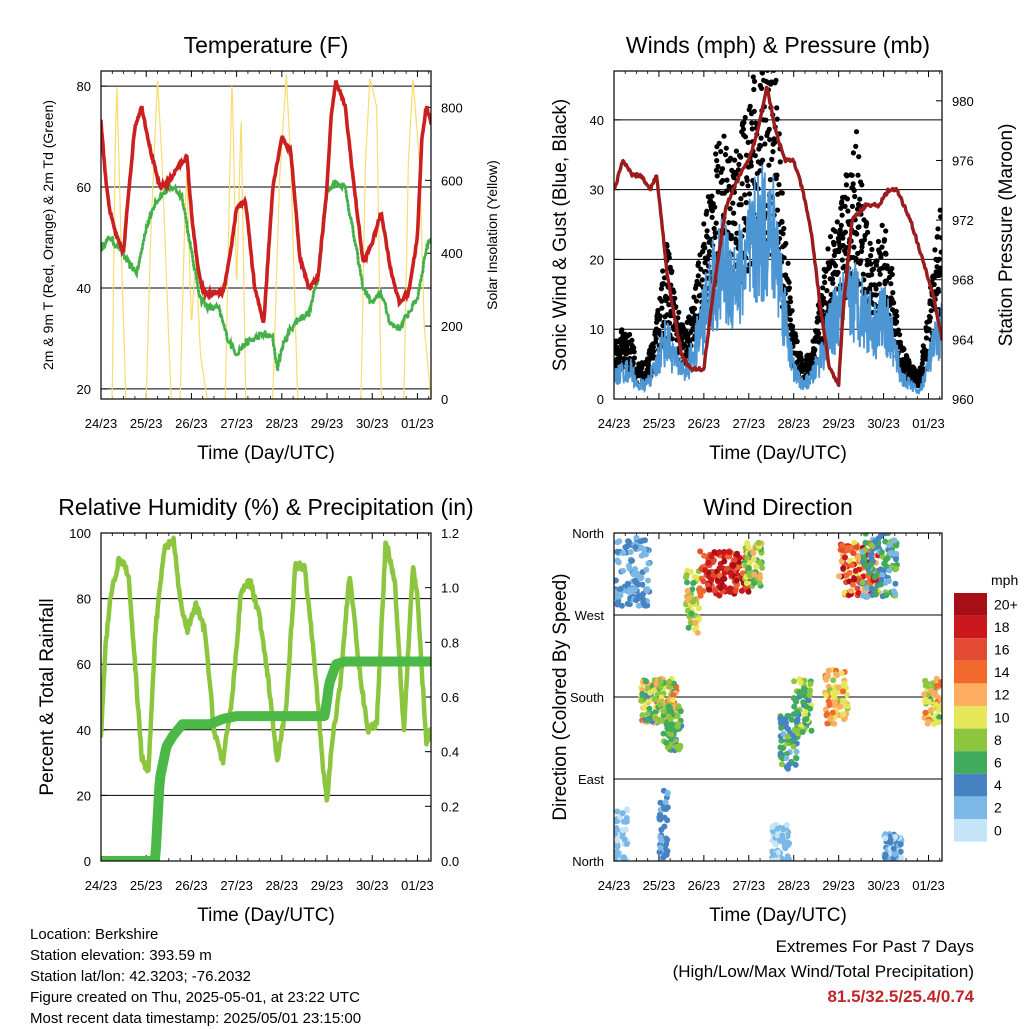  What do you see at coordinates (282, 423) in the screenshot?
I see `temperature-xtick-label: 28/23` at bounding box center [282, 423].